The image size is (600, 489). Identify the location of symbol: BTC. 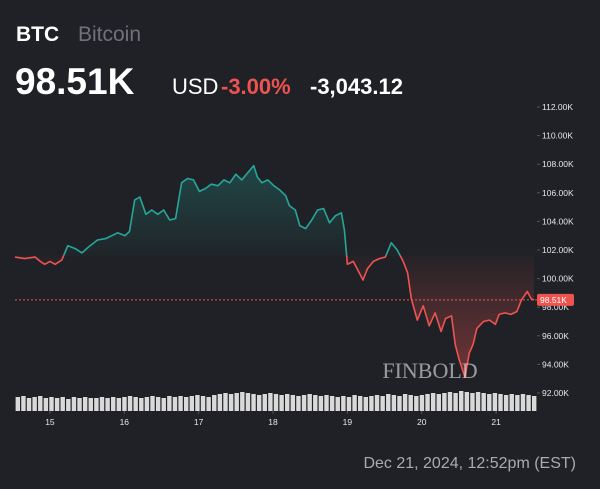
(37, 34).